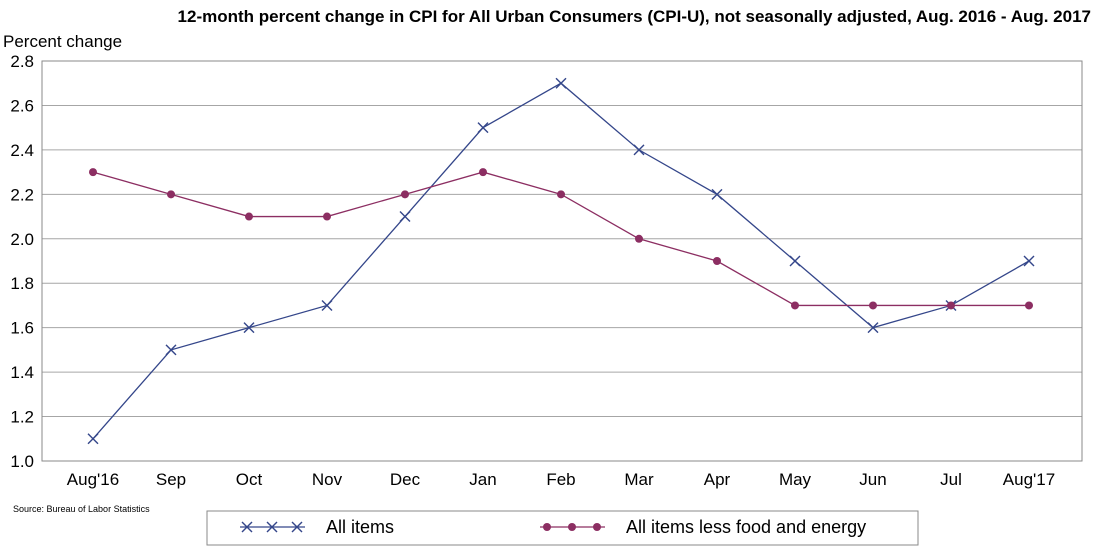  Describe the element at coordinates (22, 150) in the screenshot. I see `y-tick-label: 2.4` at that location.